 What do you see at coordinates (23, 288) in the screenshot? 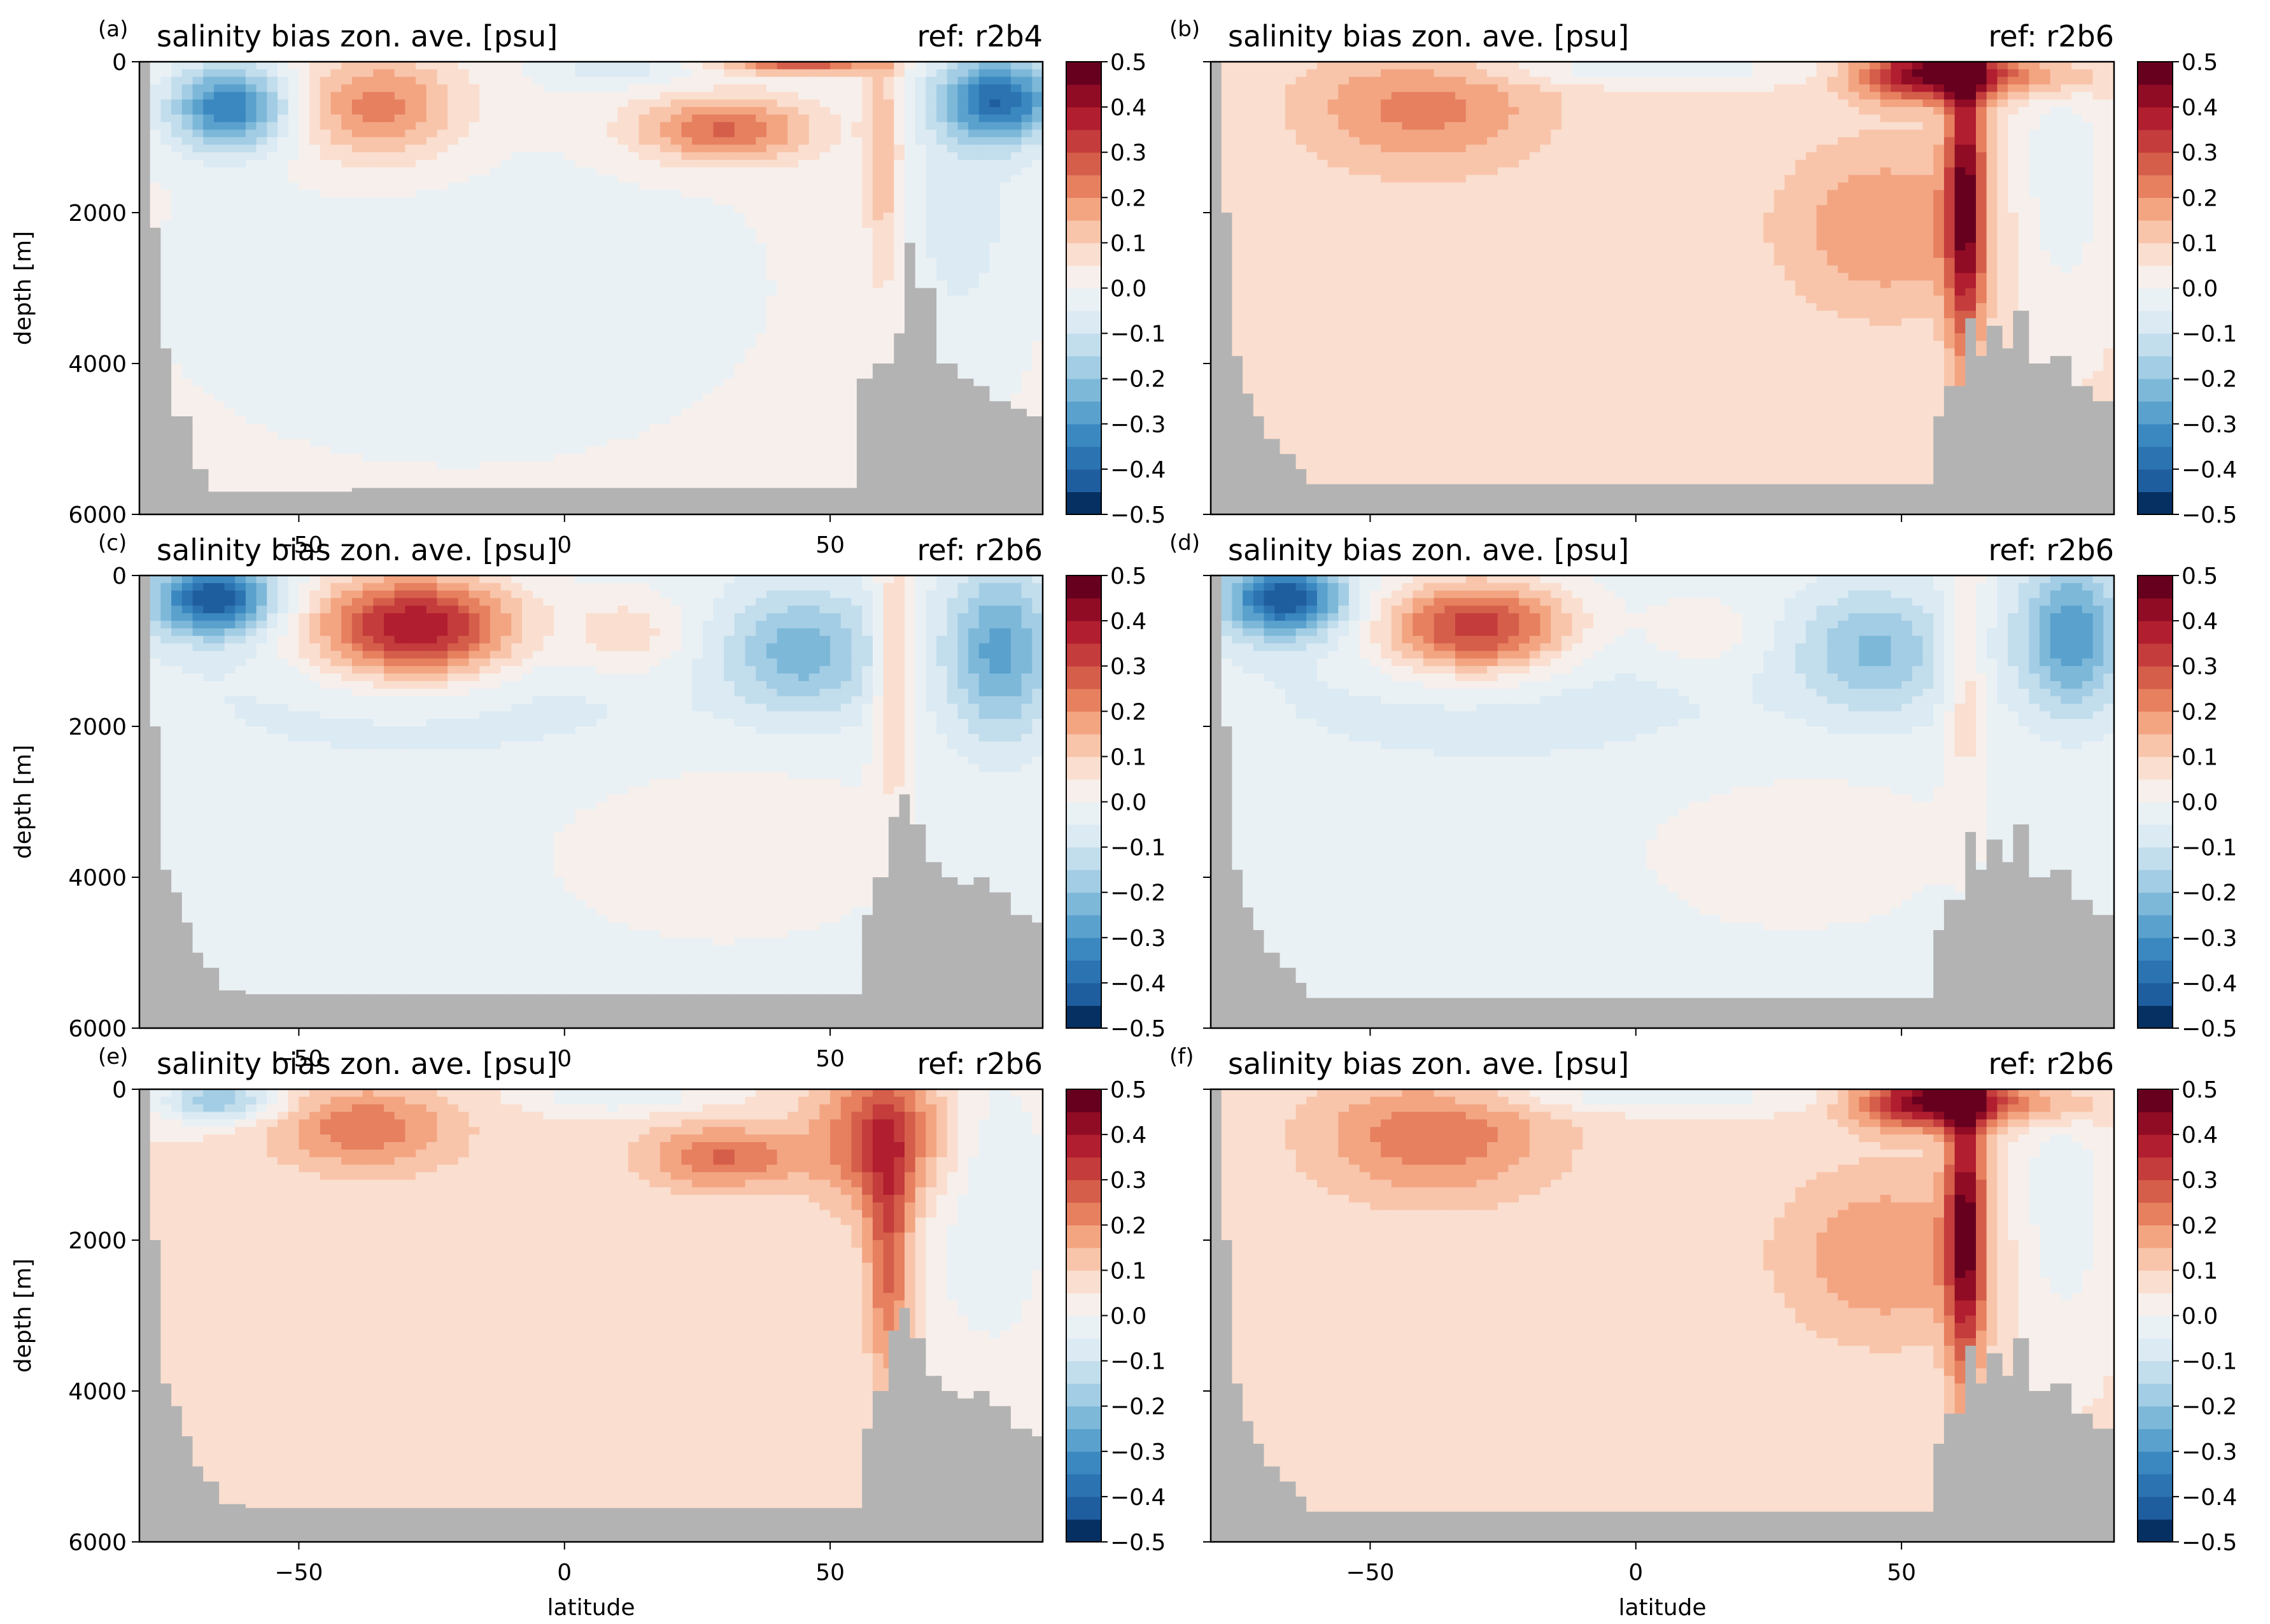
I see `y-axis-label: depth [m]` at bounding box center [23, 288].